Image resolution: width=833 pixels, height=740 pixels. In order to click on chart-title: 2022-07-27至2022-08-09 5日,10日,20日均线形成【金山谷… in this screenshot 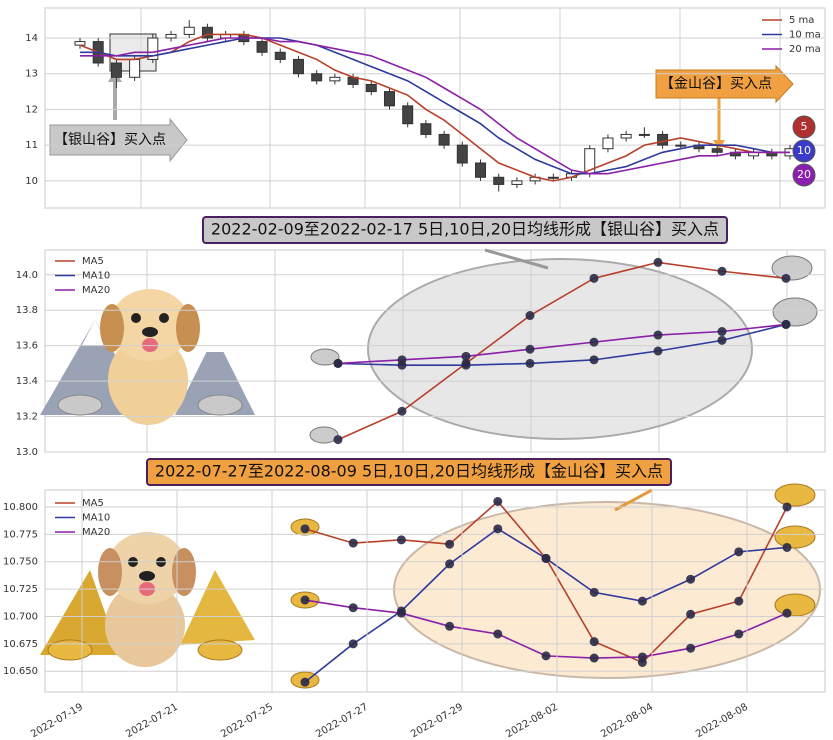, I will do `click(409, 471)`.